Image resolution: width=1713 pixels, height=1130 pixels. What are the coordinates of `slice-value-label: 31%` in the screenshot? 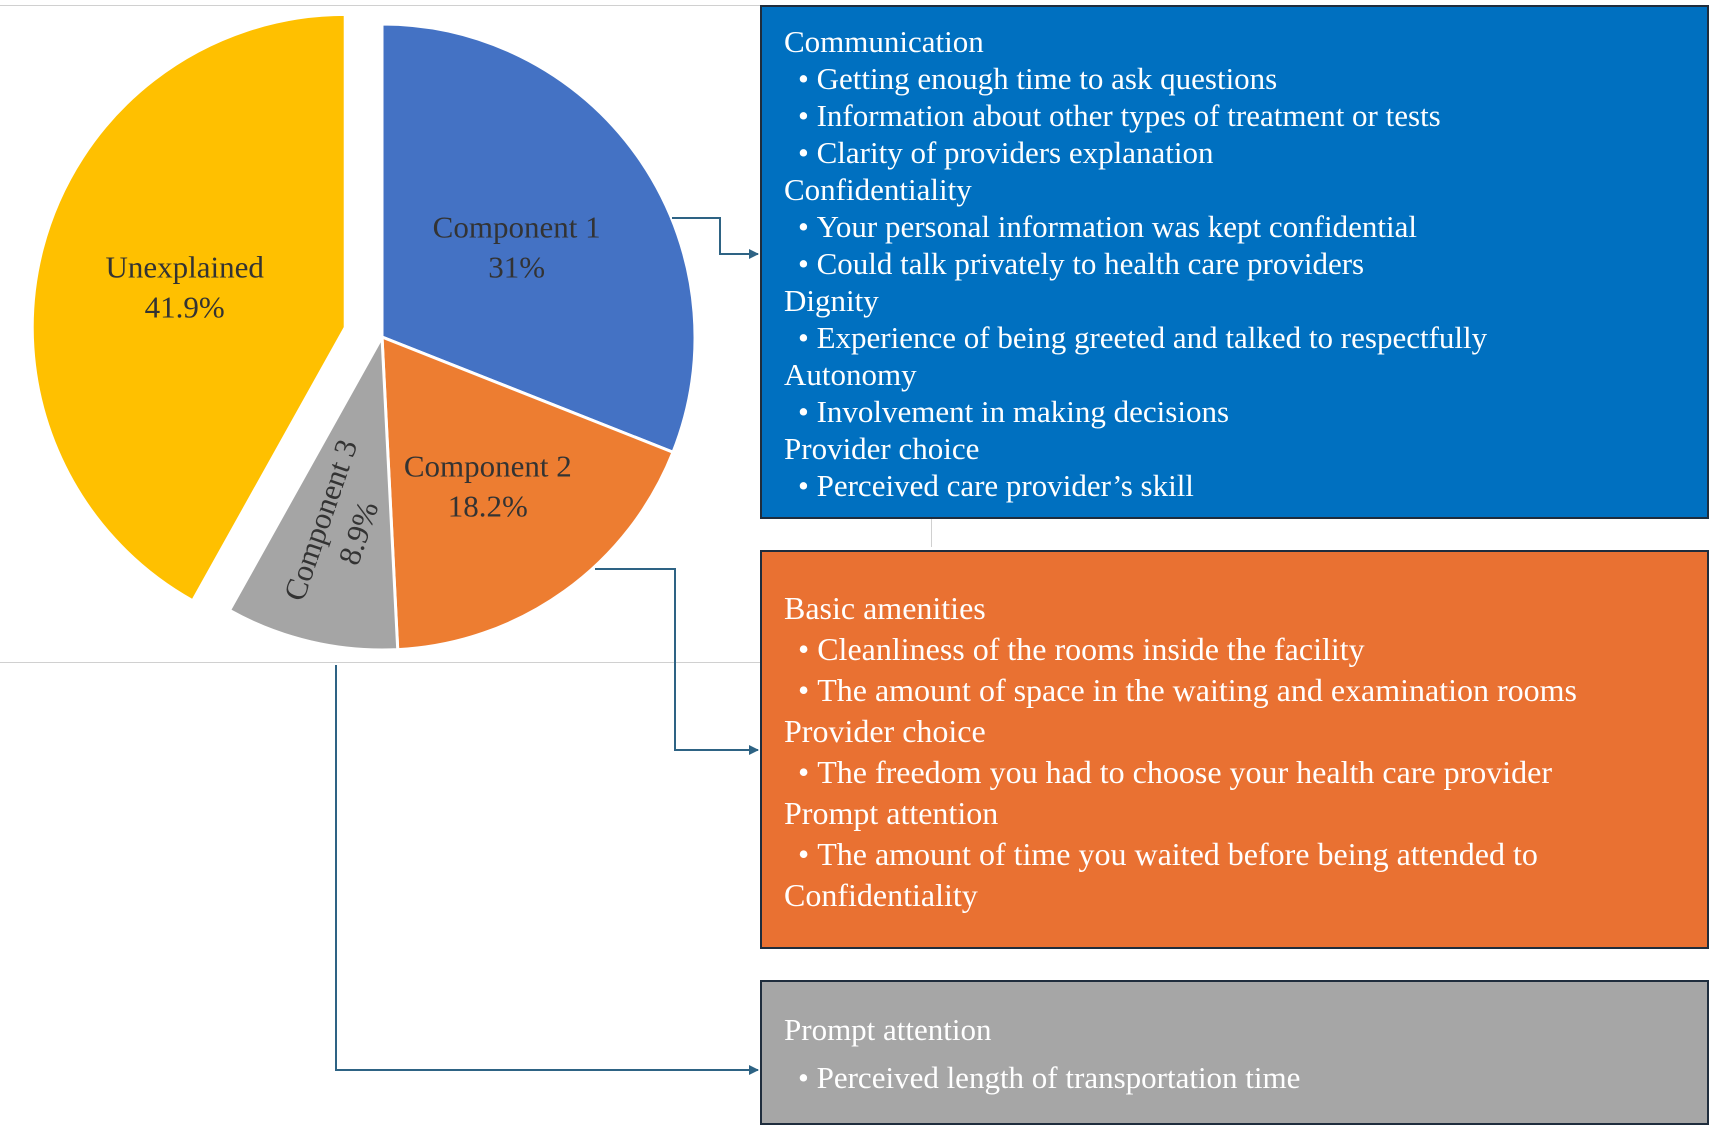 It's located at (516, 267).